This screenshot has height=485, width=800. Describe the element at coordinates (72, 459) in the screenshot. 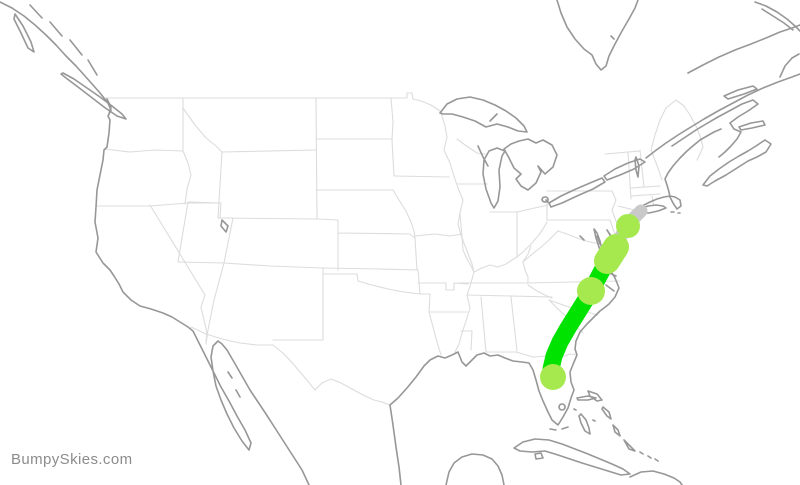

I see `site-watermark: BumpySkies.com` at that location.